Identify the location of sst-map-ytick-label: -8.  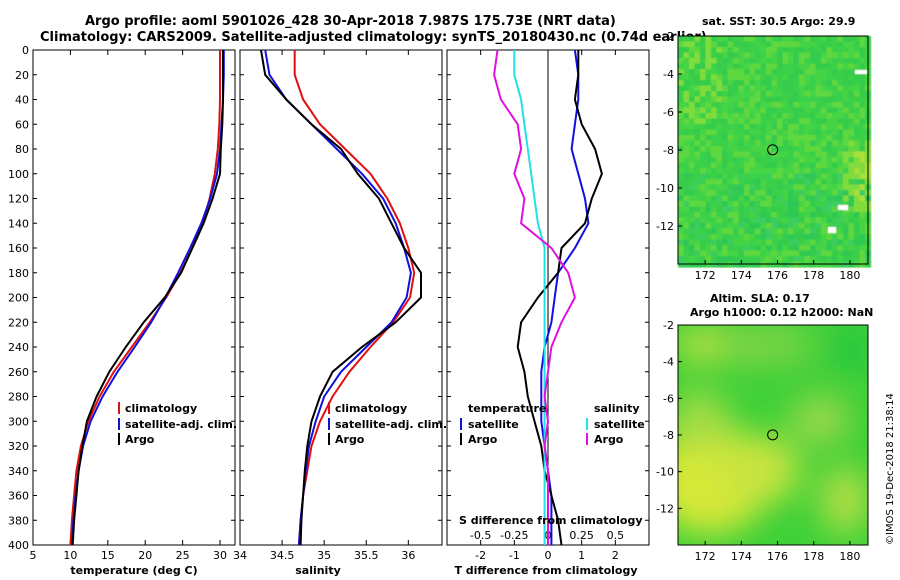
(668, 150).